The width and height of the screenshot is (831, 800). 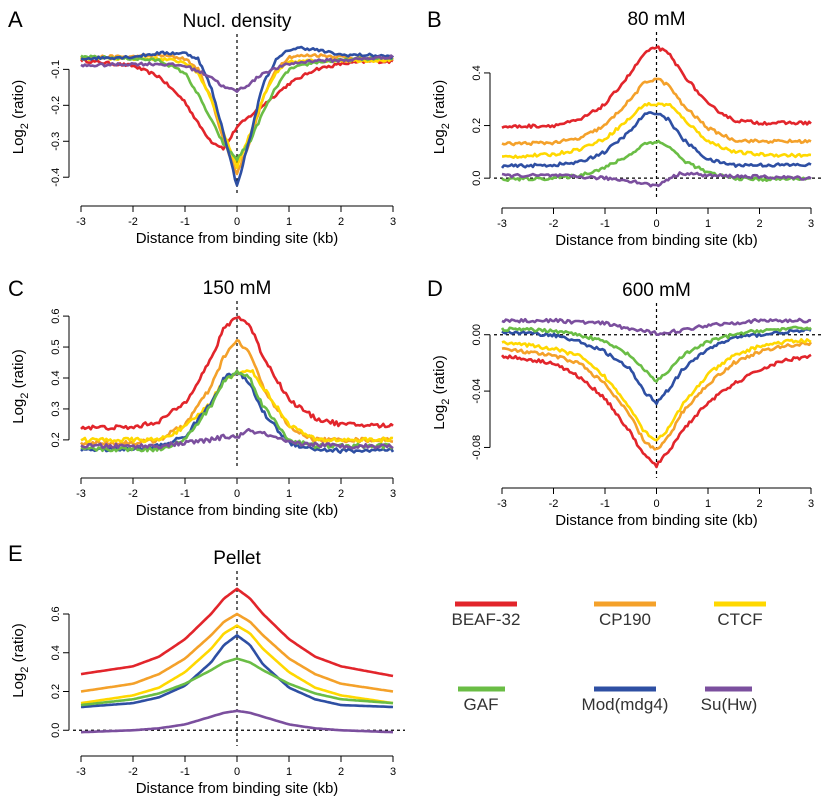 I want to click on y-tick-label: 0.0, so click(x=56, y=730).